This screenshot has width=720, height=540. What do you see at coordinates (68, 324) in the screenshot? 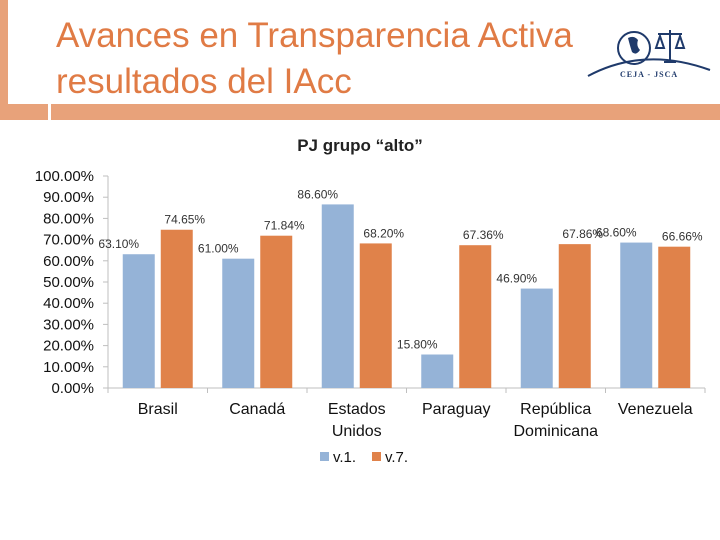
I see `y-tick-label: 30.00%` at bounding box center [68, 324].